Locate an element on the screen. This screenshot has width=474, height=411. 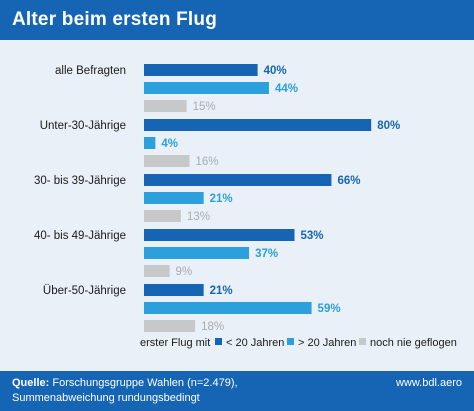
title-bar: Alter beim ersten Flug is located at coordinates (237, 20).